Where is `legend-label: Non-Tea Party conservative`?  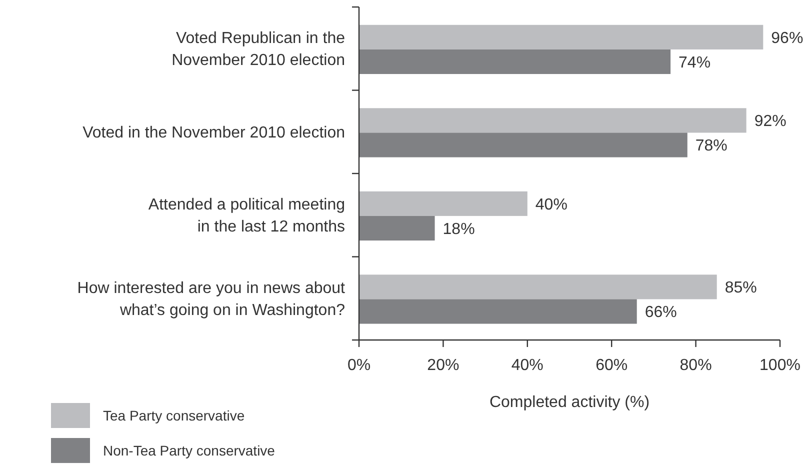 legend-label: Non-Tea Party conservative is located at coordinates (189, 450).